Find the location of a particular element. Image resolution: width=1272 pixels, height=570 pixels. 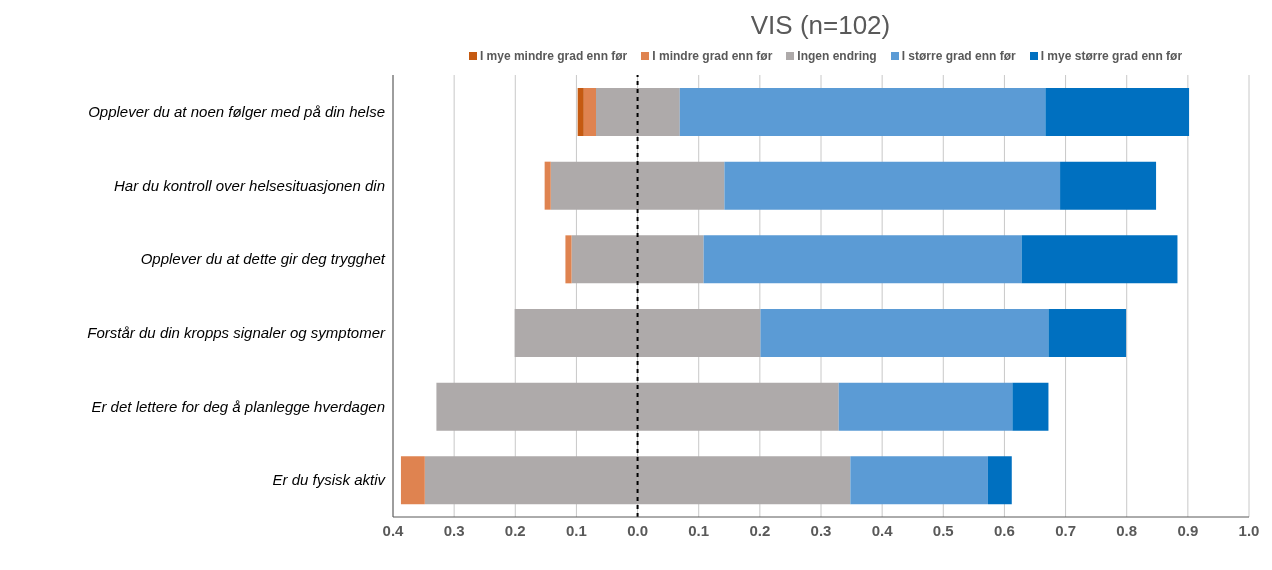

y-tick-label: Opplever du at noen følger med på din helse is located at coordinates (236, 112).